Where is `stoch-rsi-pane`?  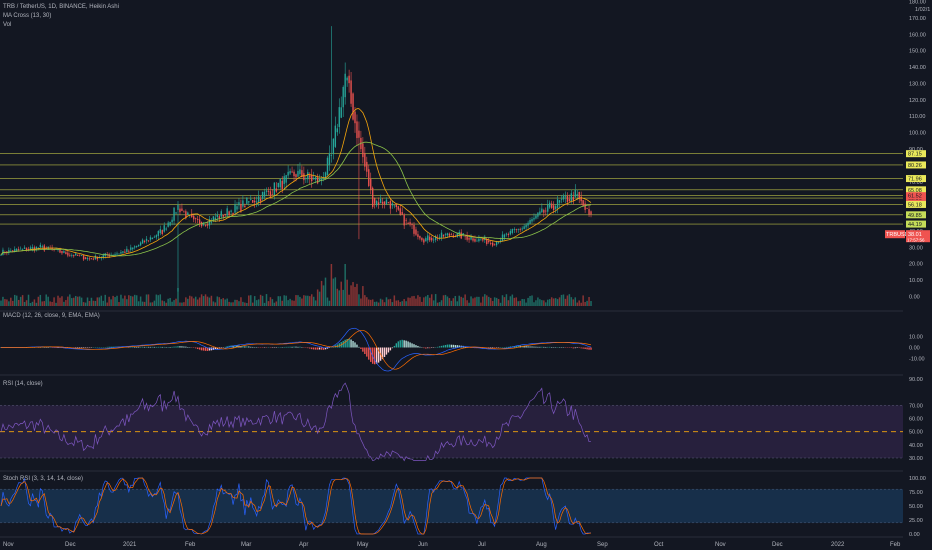
stoch-rsi-pane is located at coordinates (451, 502).